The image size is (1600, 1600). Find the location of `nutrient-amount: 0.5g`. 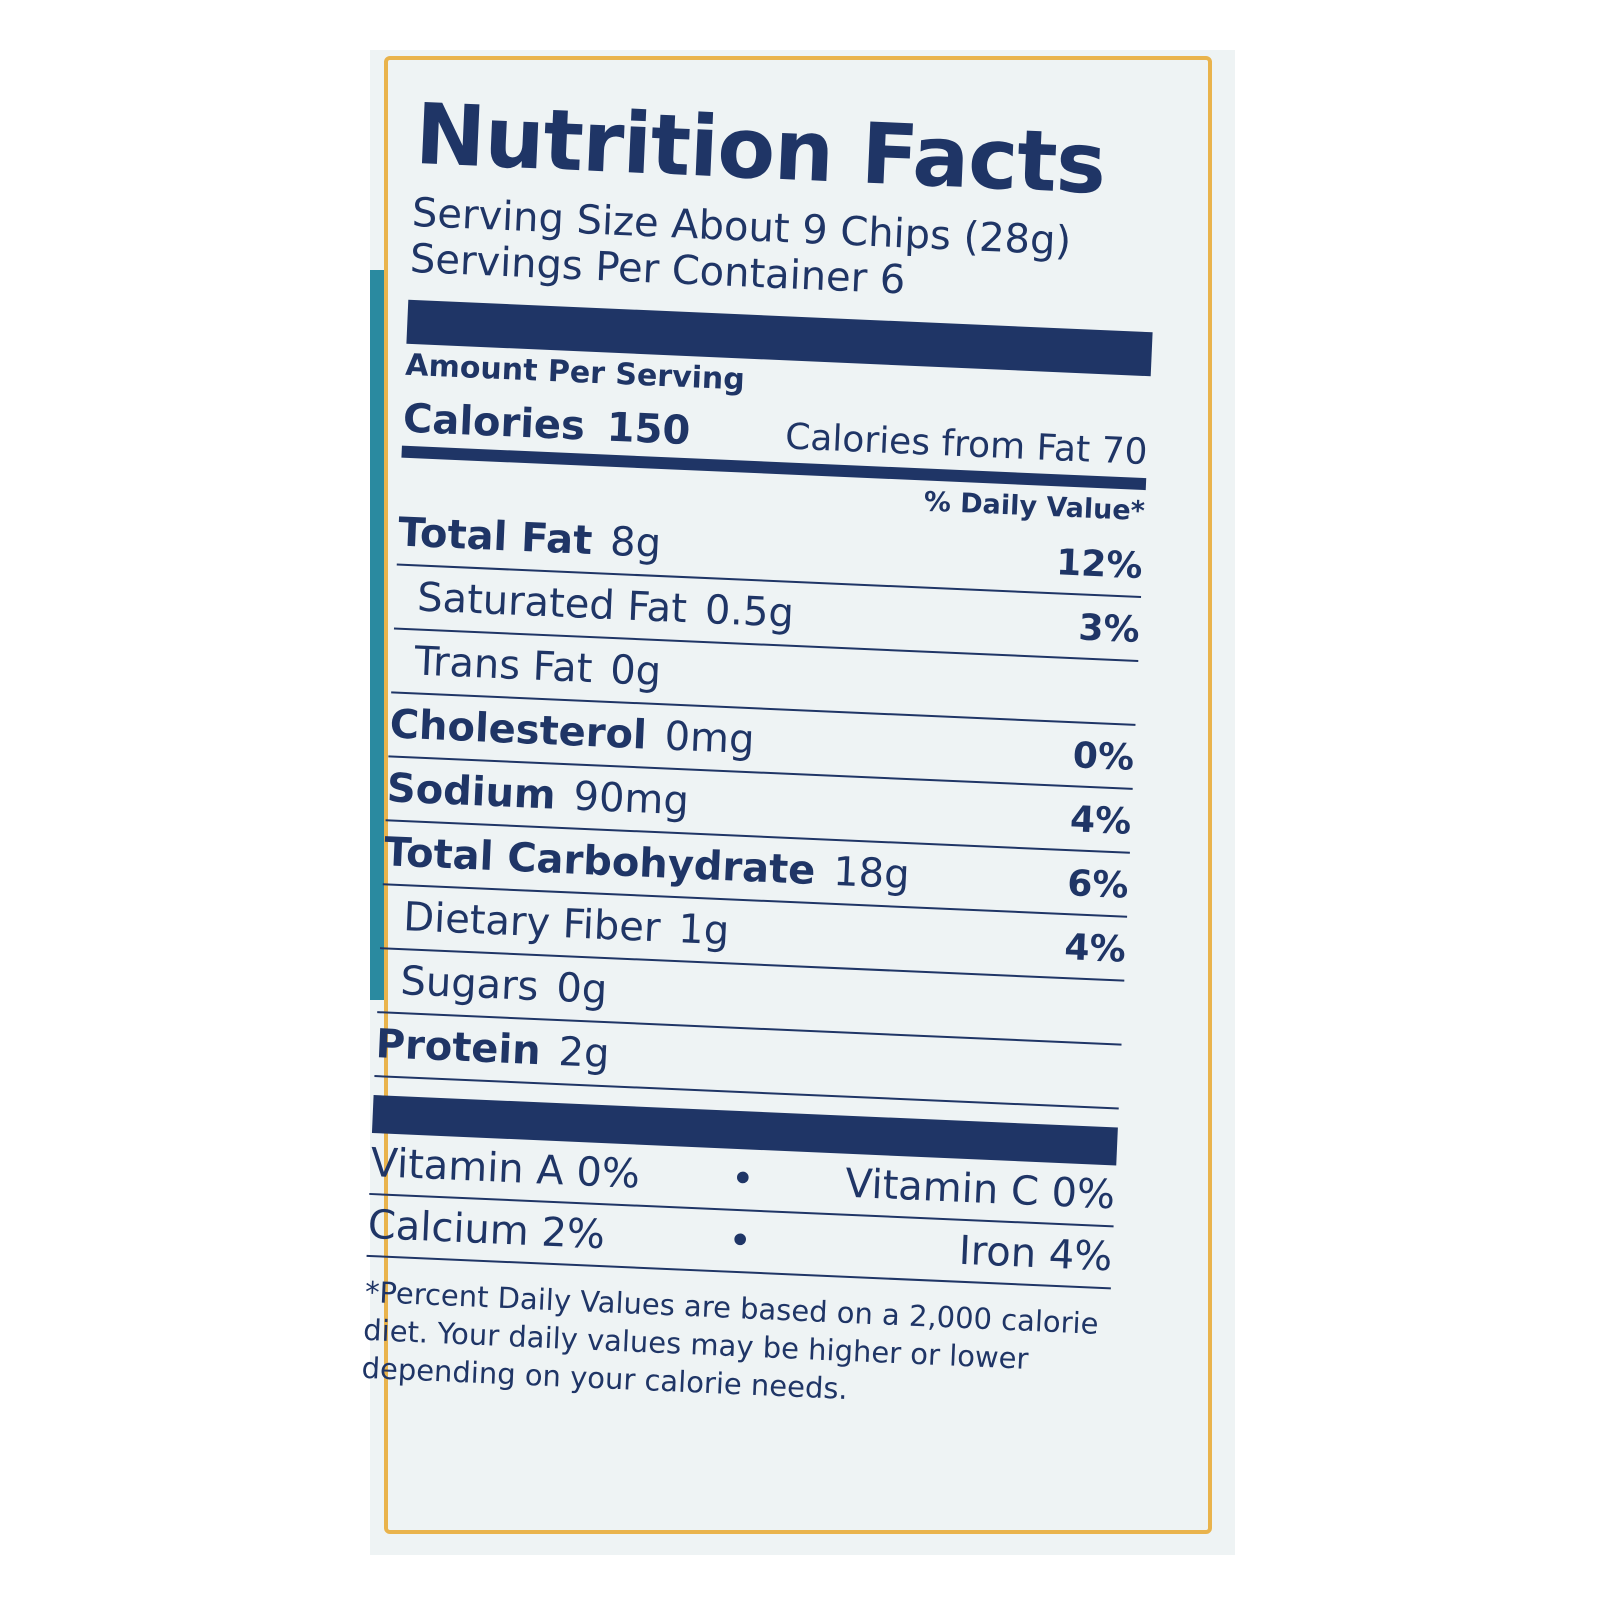

nutrient-amount: 0.5g is located at coordinates (749, 612).